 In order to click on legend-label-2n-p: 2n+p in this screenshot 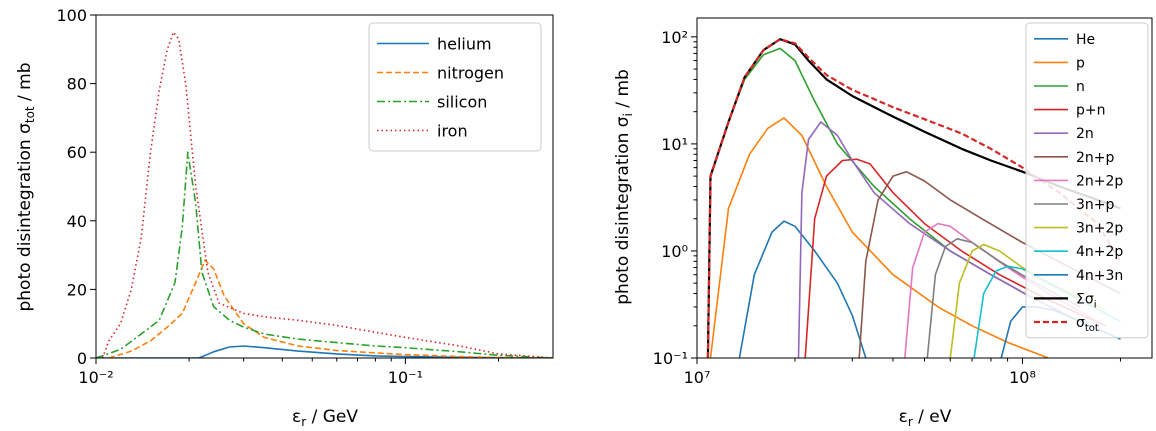, I will do `click(1095, 158)`.